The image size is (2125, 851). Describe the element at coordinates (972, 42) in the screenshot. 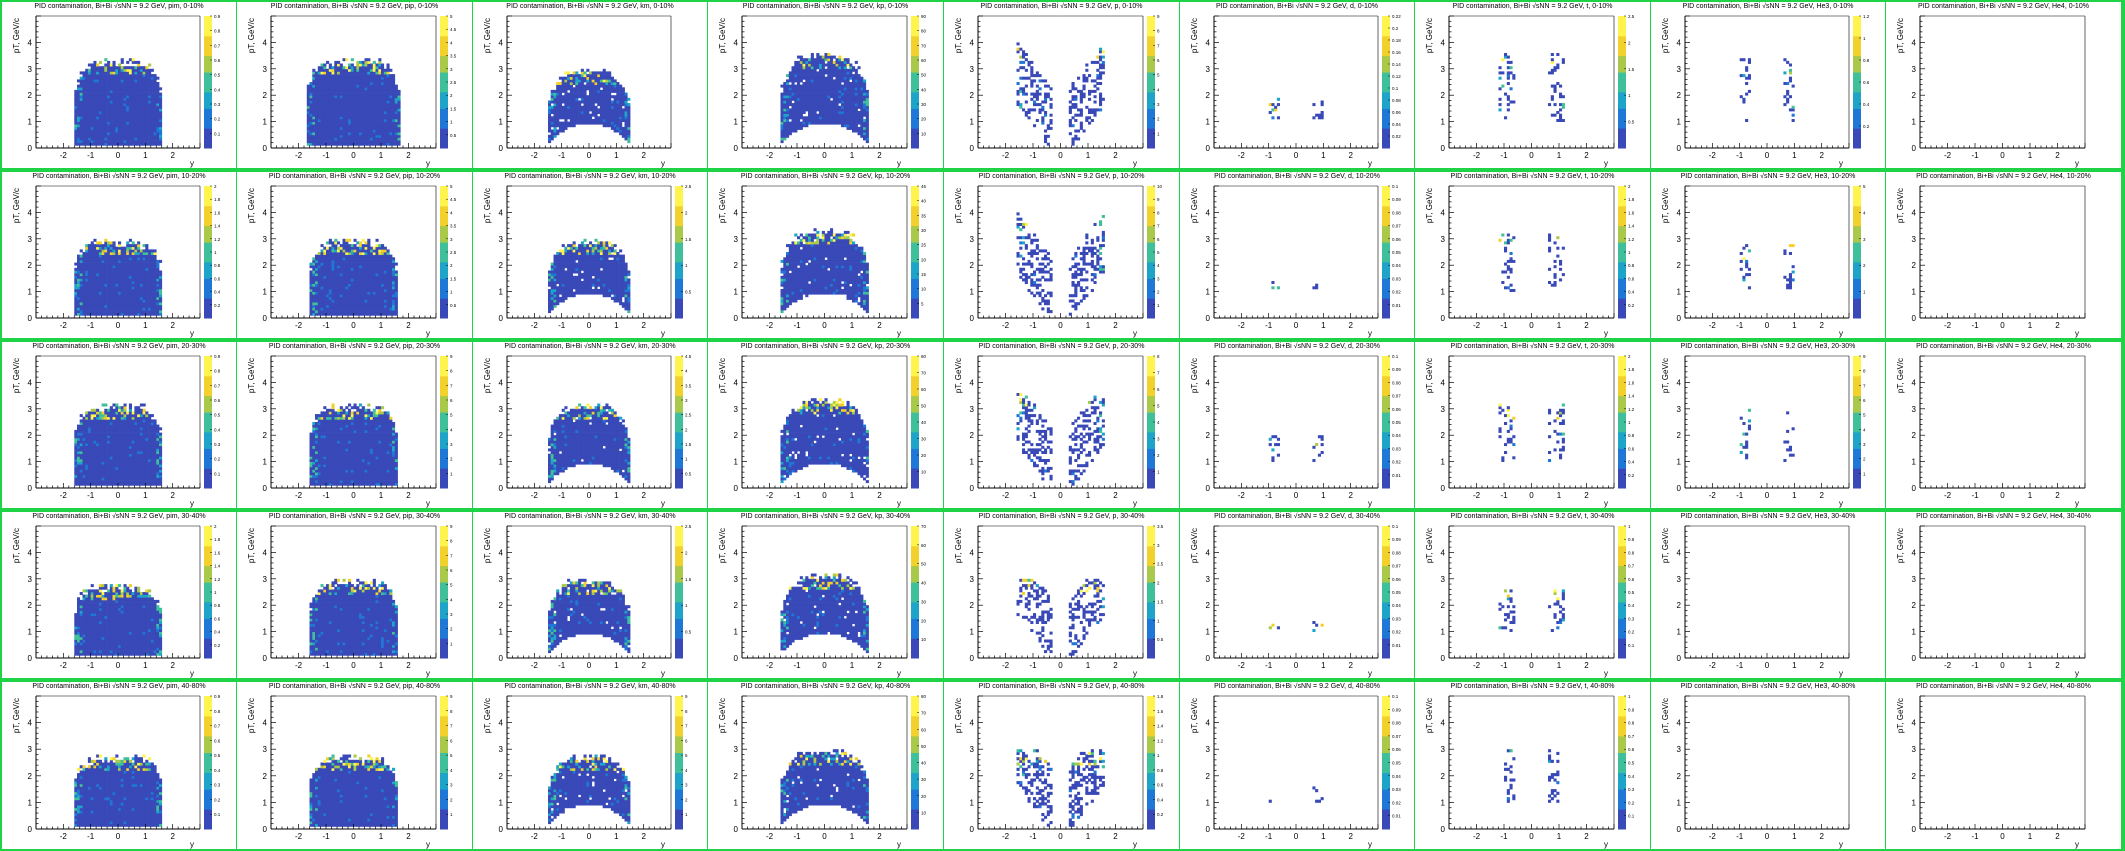

I see `y-tick-label: 4` at that location.